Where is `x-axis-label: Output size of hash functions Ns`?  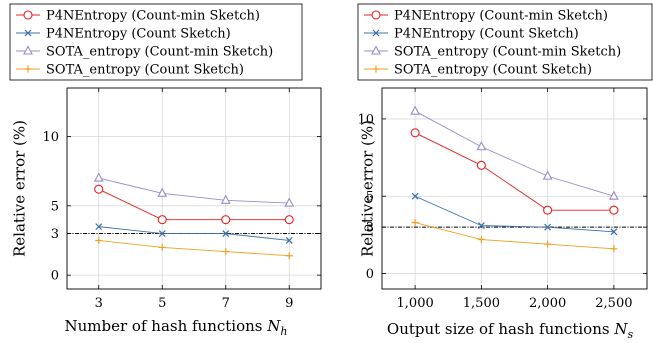 x-axis-label: Output size of hash functions Ns is located at coordinates (510, 330).